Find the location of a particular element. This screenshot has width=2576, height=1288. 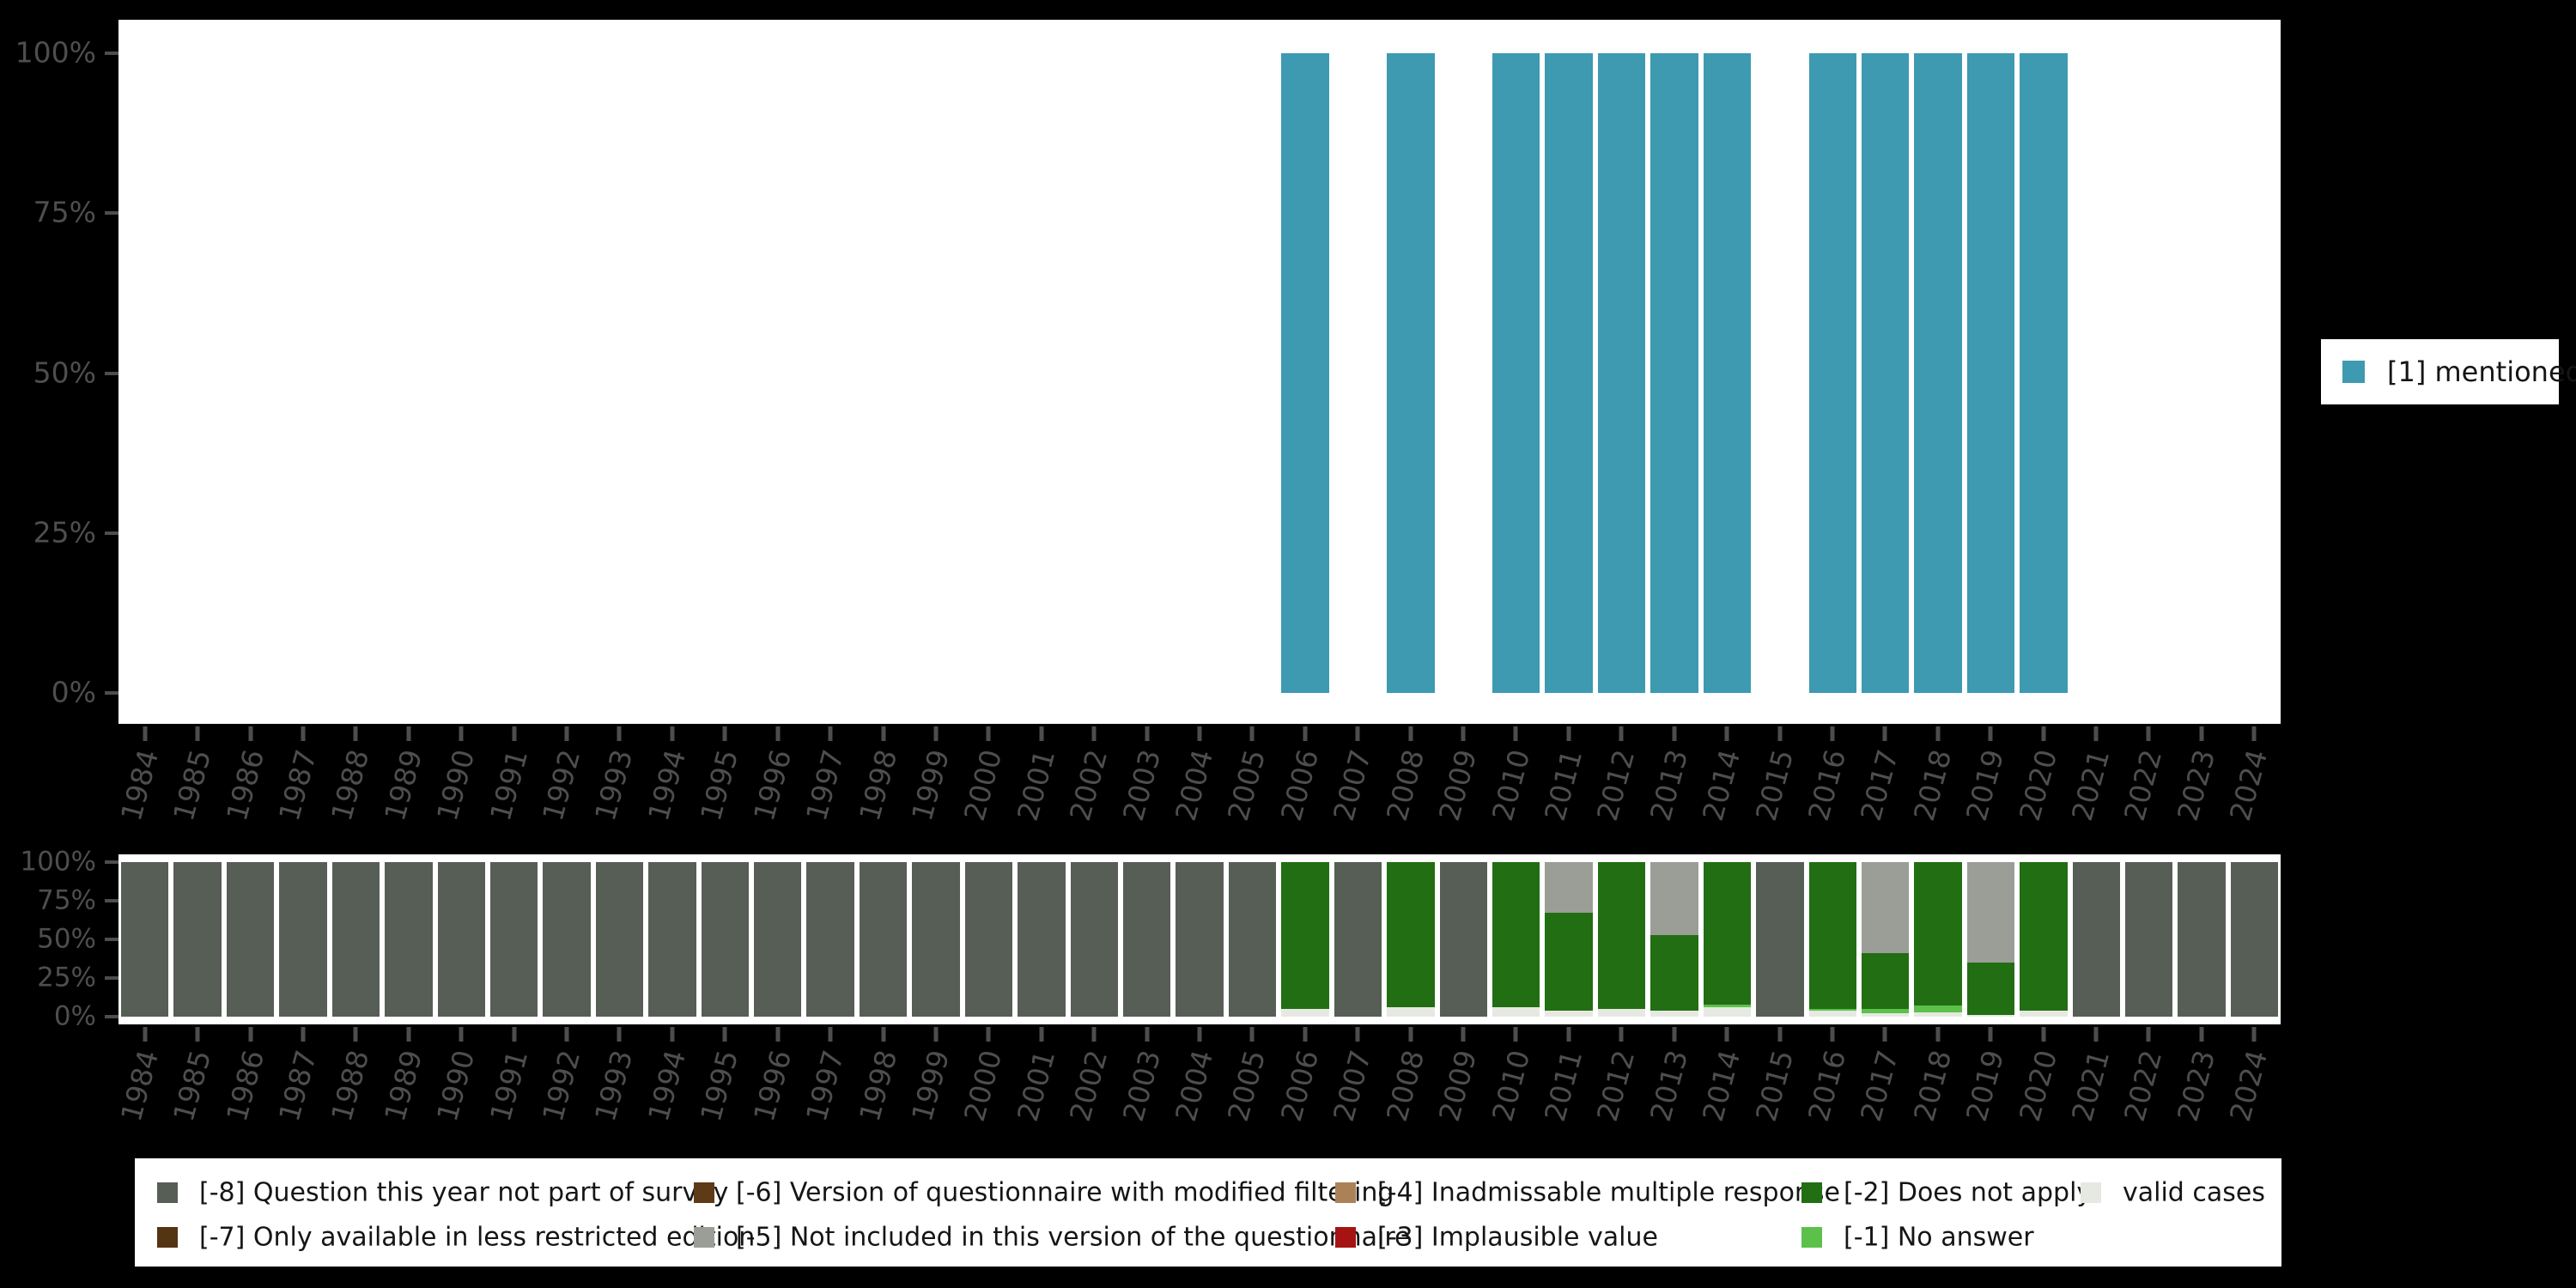

stack-slot-1996 is located at coordinates (777, 940).